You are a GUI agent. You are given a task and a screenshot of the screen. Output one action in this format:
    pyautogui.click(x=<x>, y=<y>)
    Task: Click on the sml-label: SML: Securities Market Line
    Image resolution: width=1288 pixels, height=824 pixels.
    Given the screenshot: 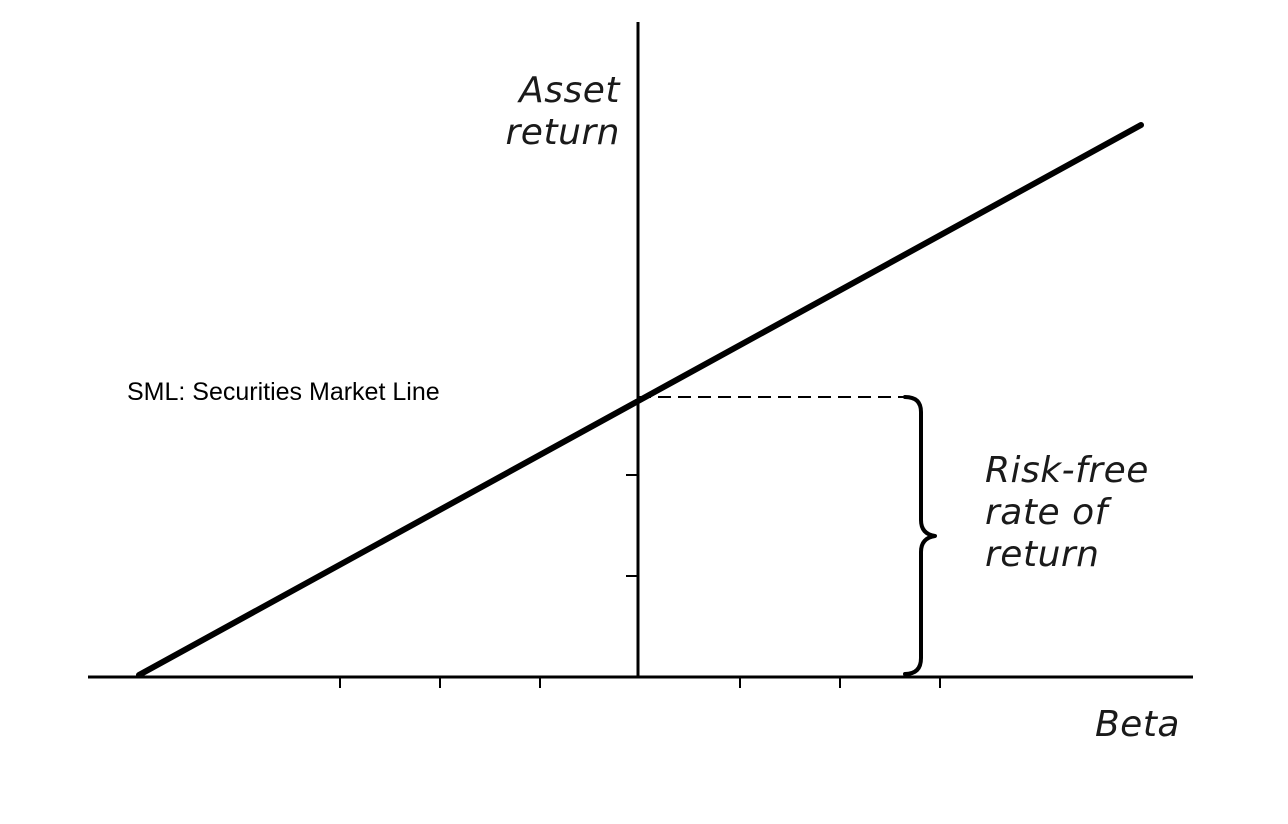 What is the action you would take?
    pyautogui.click(x=283, y=392)
    